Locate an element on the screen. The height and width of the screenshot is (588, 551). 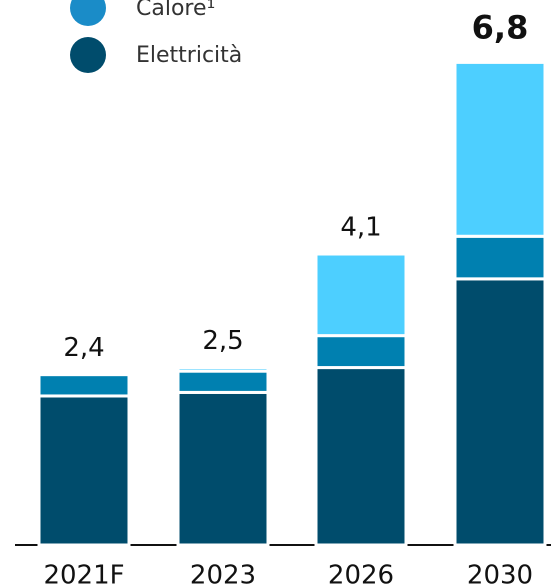
total-label: 2,5 is located at coordinates (222, 341).